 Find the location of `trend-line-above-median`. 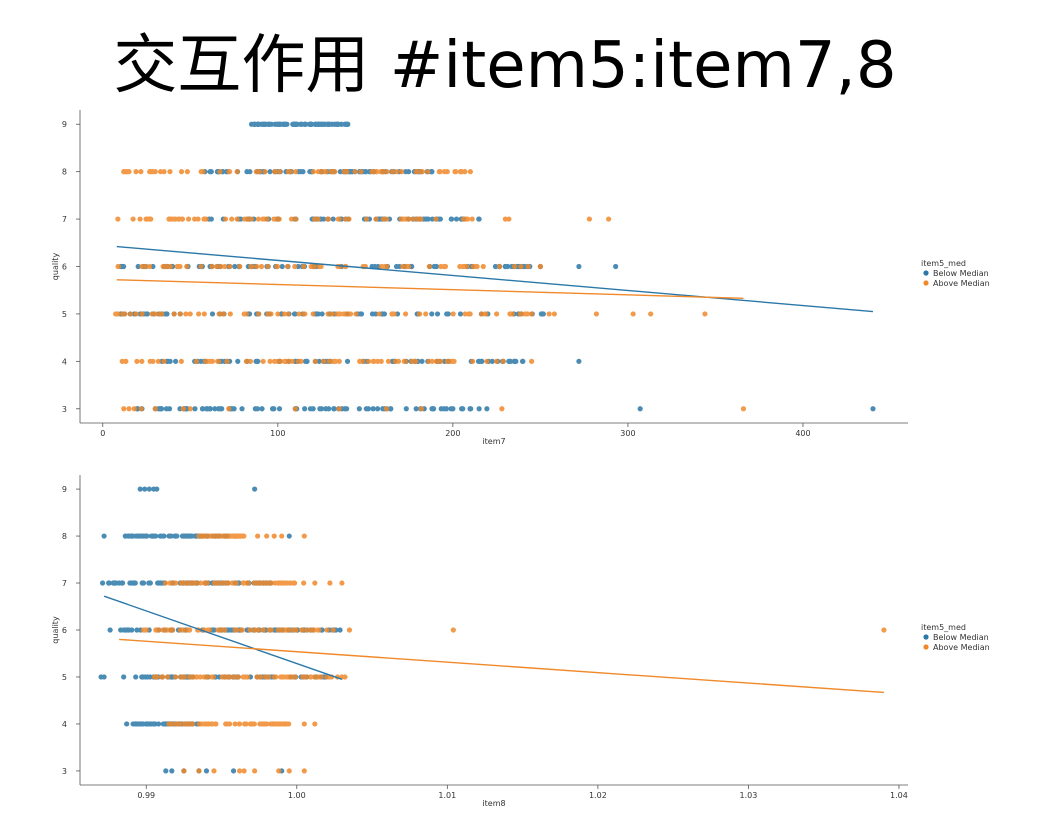

trend-line-above-median is located at coordinates (430, 289).